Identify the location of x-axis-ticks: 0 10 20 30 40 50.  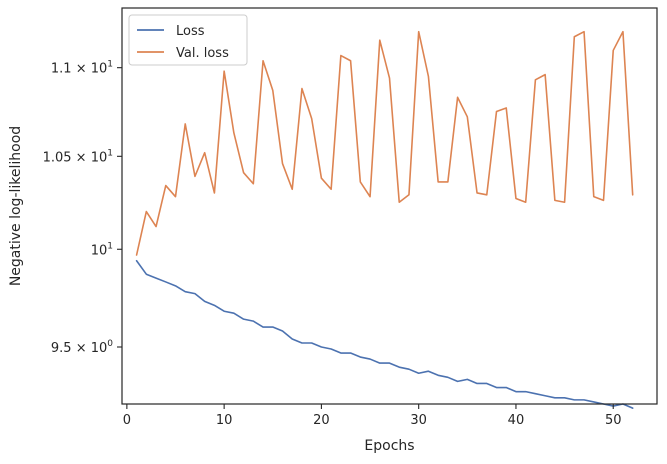
(372, 416).